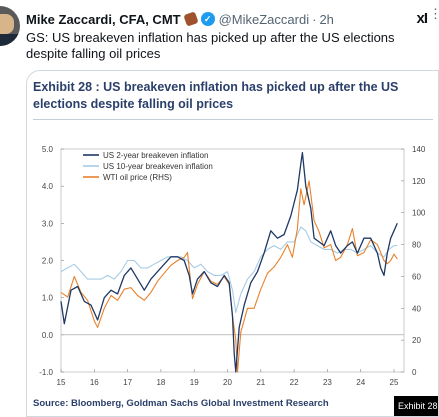  I want to click on right-tick-label-1: 120, so click(419, 181).